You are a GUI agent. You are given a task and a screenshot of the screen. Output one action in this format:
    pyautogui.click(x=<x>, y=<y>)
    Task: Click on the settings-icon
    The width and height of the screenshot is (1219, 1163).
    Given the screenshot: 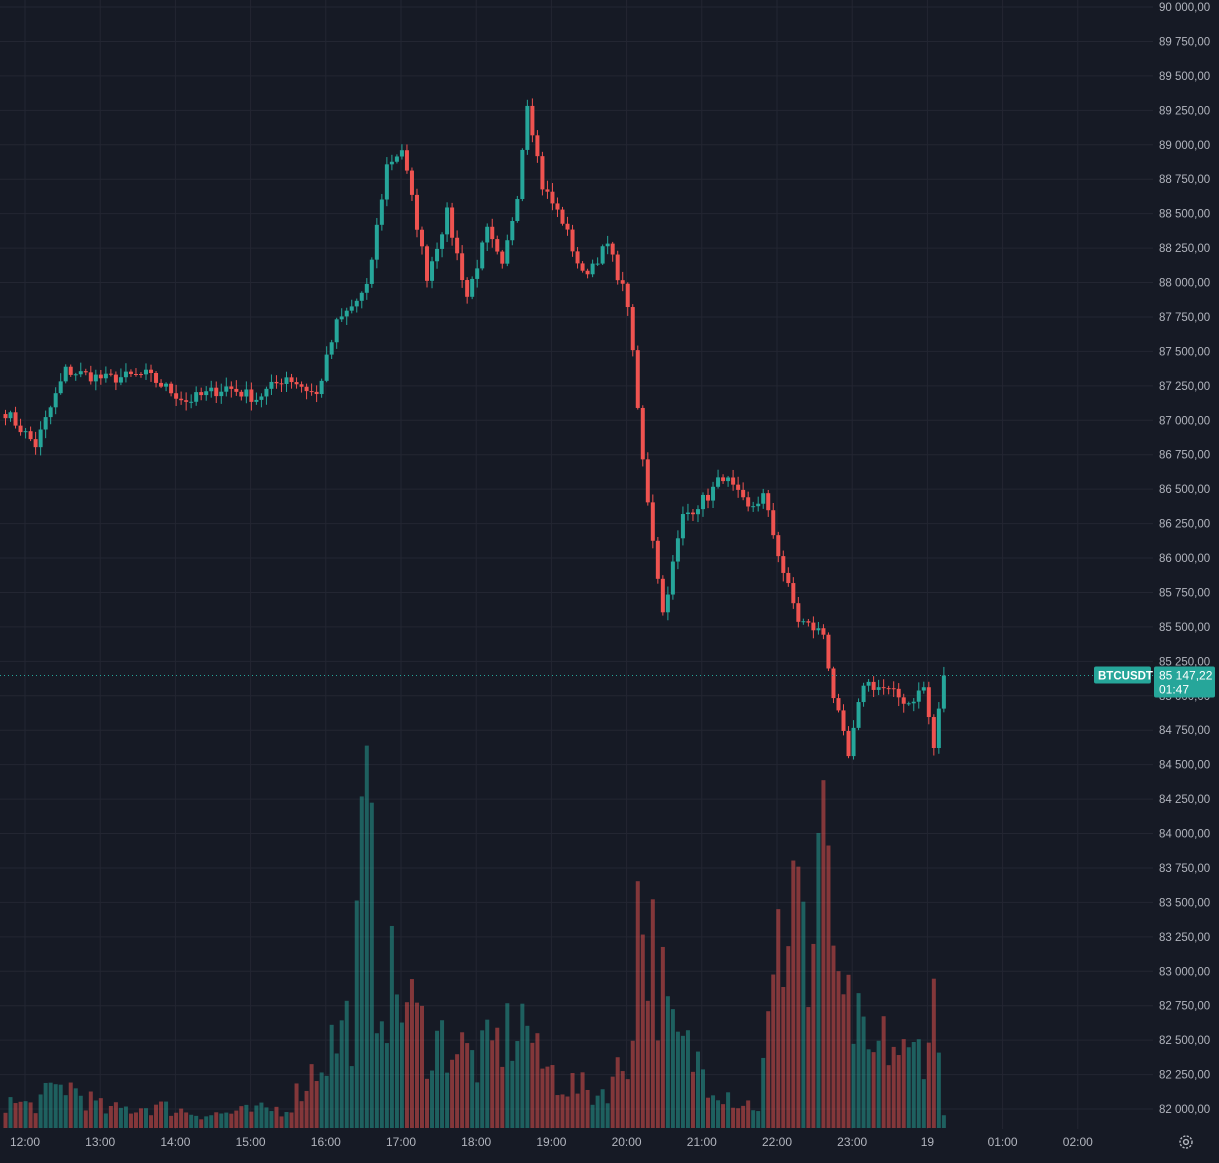 What is the action you would take?
    pyautogui.click(x=1186, y=1142)
    